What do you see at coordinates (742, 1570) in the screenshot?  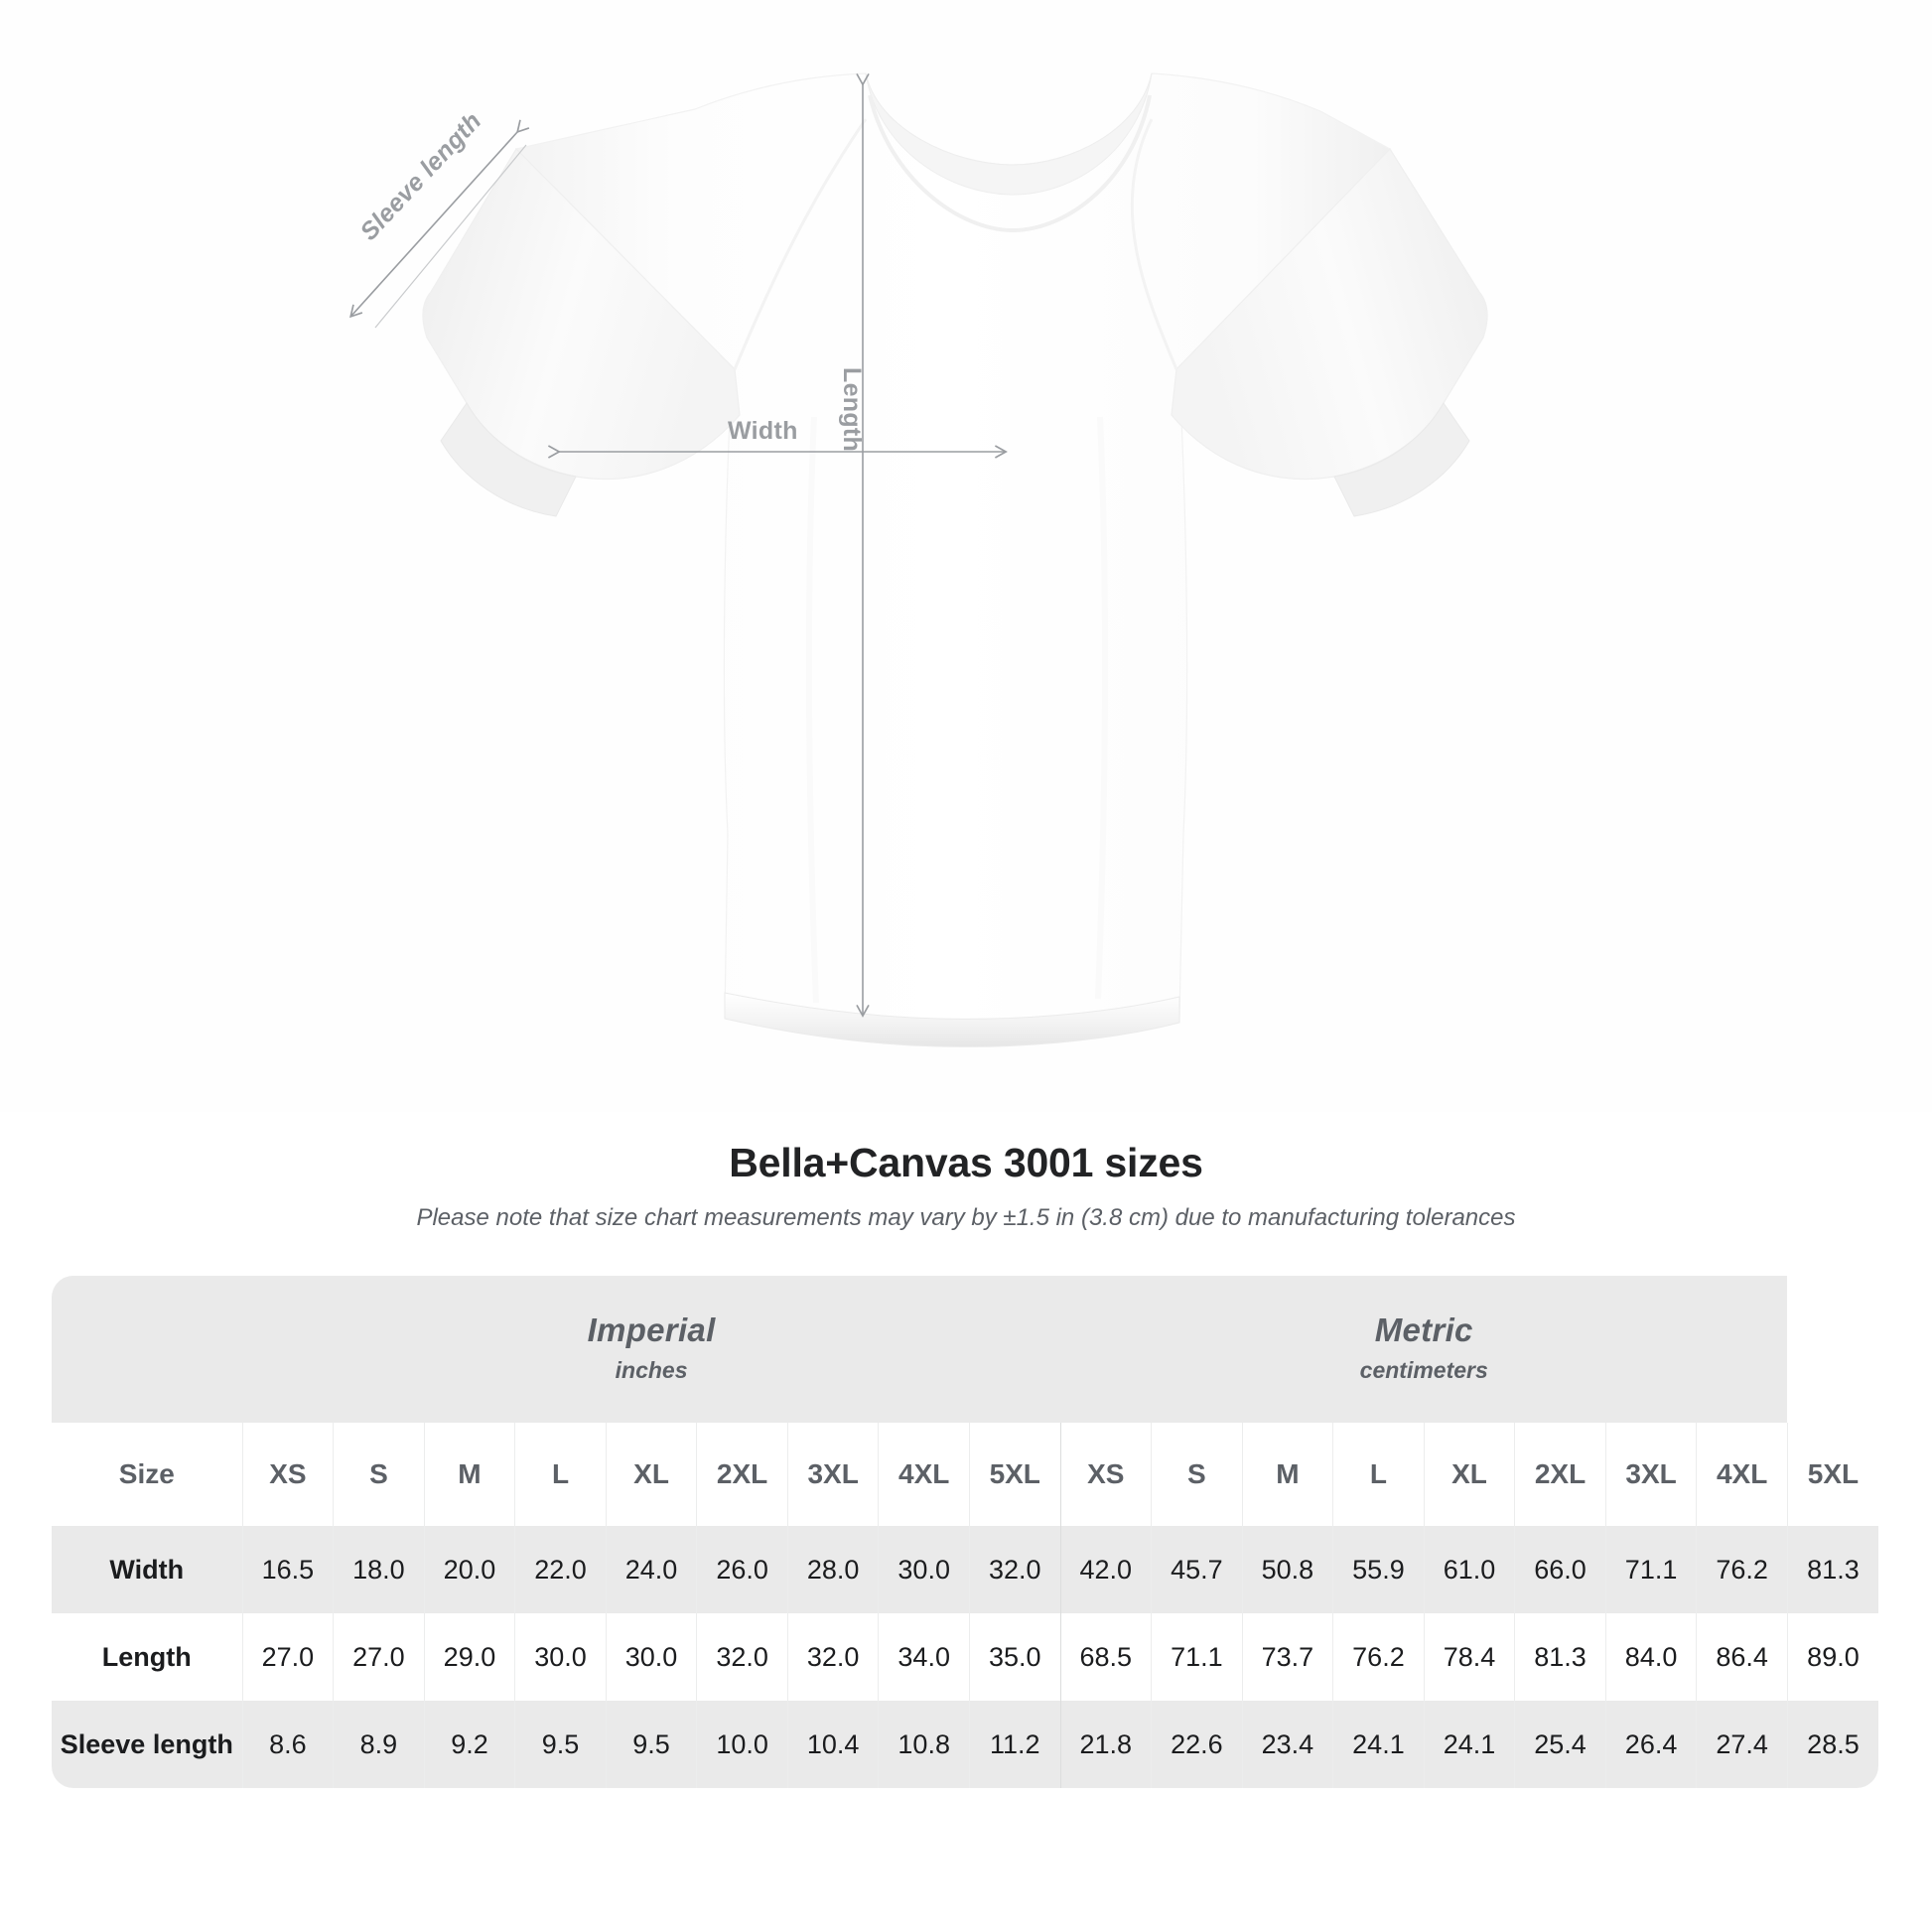 I see `cell-width-imperial-2xl: 26.0` at bounding box center [742, 1570].